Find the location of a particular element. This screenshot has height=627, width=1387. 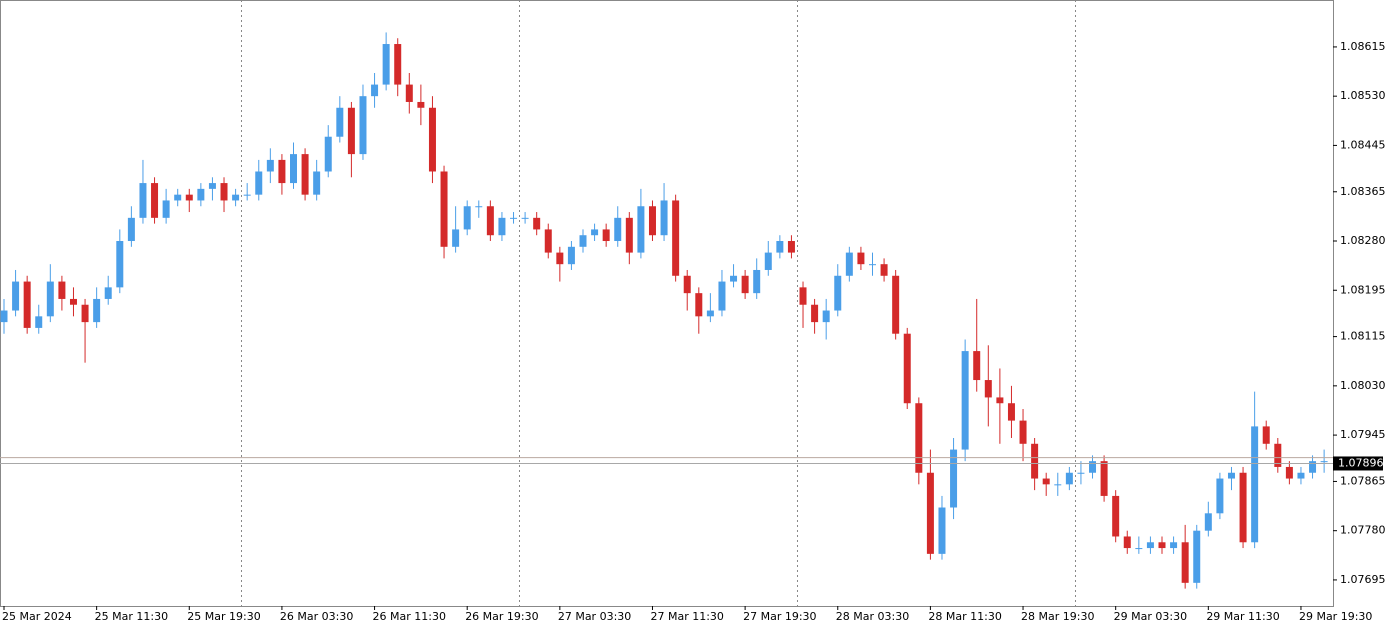

x-tick-label: 26 Mar 11:30 is located at coordinates (409, 616).